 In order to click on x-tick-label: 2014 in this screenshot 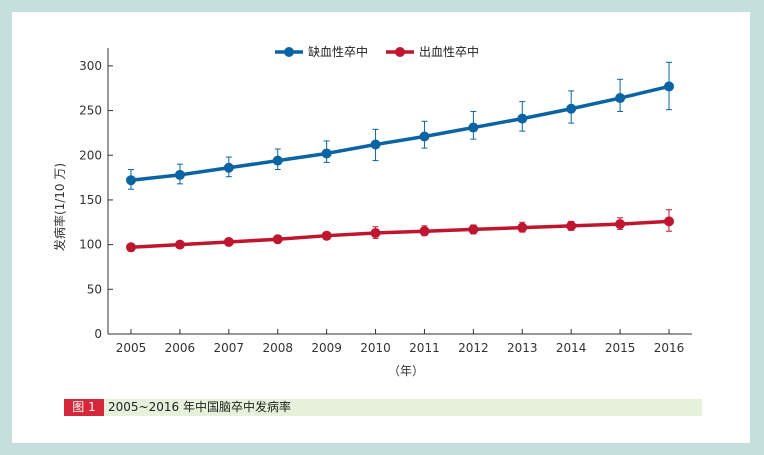, I will do `click(571, 348)`.